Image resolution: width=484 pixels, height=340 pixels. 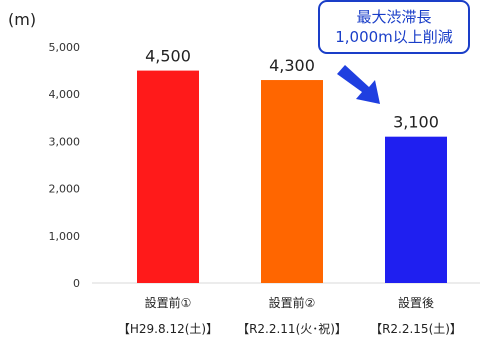 I want to click on callout-line-1: 最大渋滞長, so click(x=394, y=17).